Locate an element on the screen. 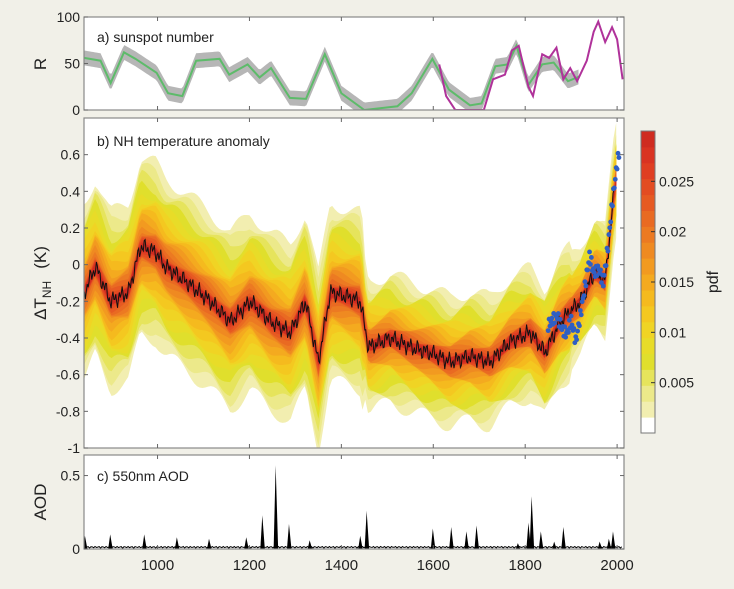 The height and width of the screenshot is (589, 734). panel-c-label: c) 550nm AOD is located at coordinates (143, 476).